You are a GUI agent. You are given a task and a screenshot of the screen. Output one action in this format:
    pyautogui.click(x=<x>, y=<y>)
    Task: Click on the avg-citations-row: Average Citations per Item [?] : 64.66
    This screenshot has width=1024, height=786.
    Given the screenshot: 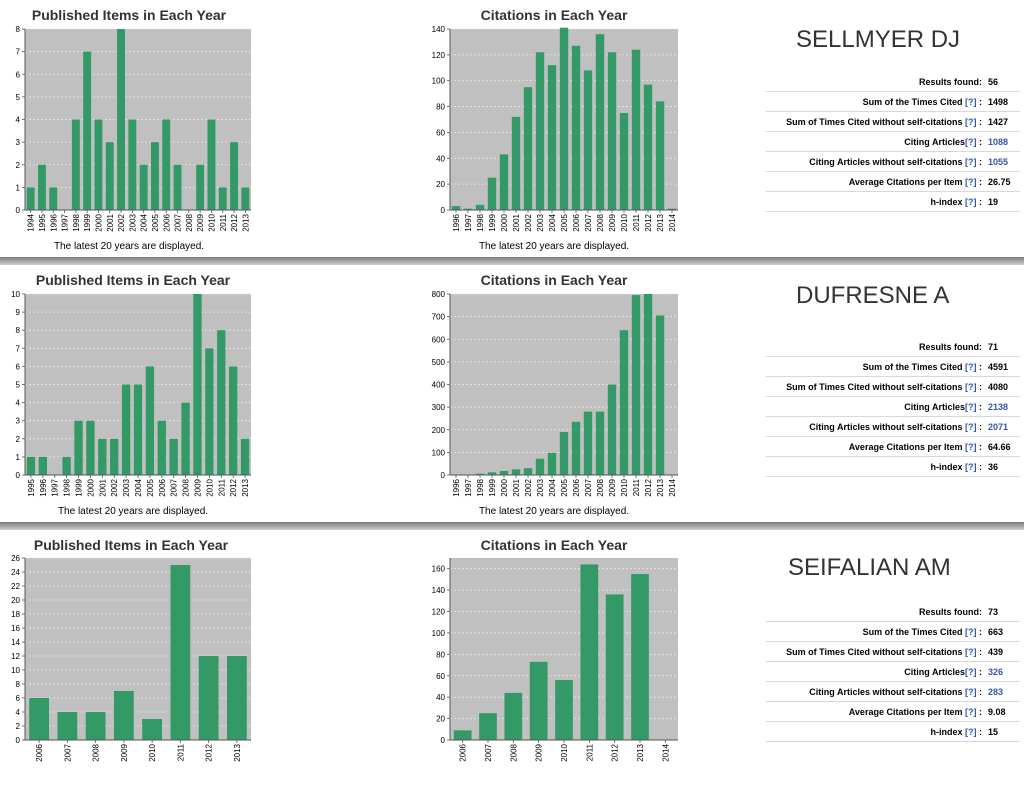 What is the action you would take?
    pyautogui.click(x=893, y=447)
    